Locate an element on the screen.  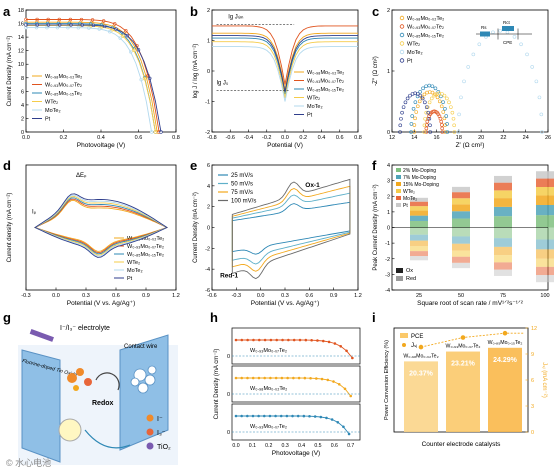
panel-e-ytick-label: 6 is located at coordinates (208, 166).